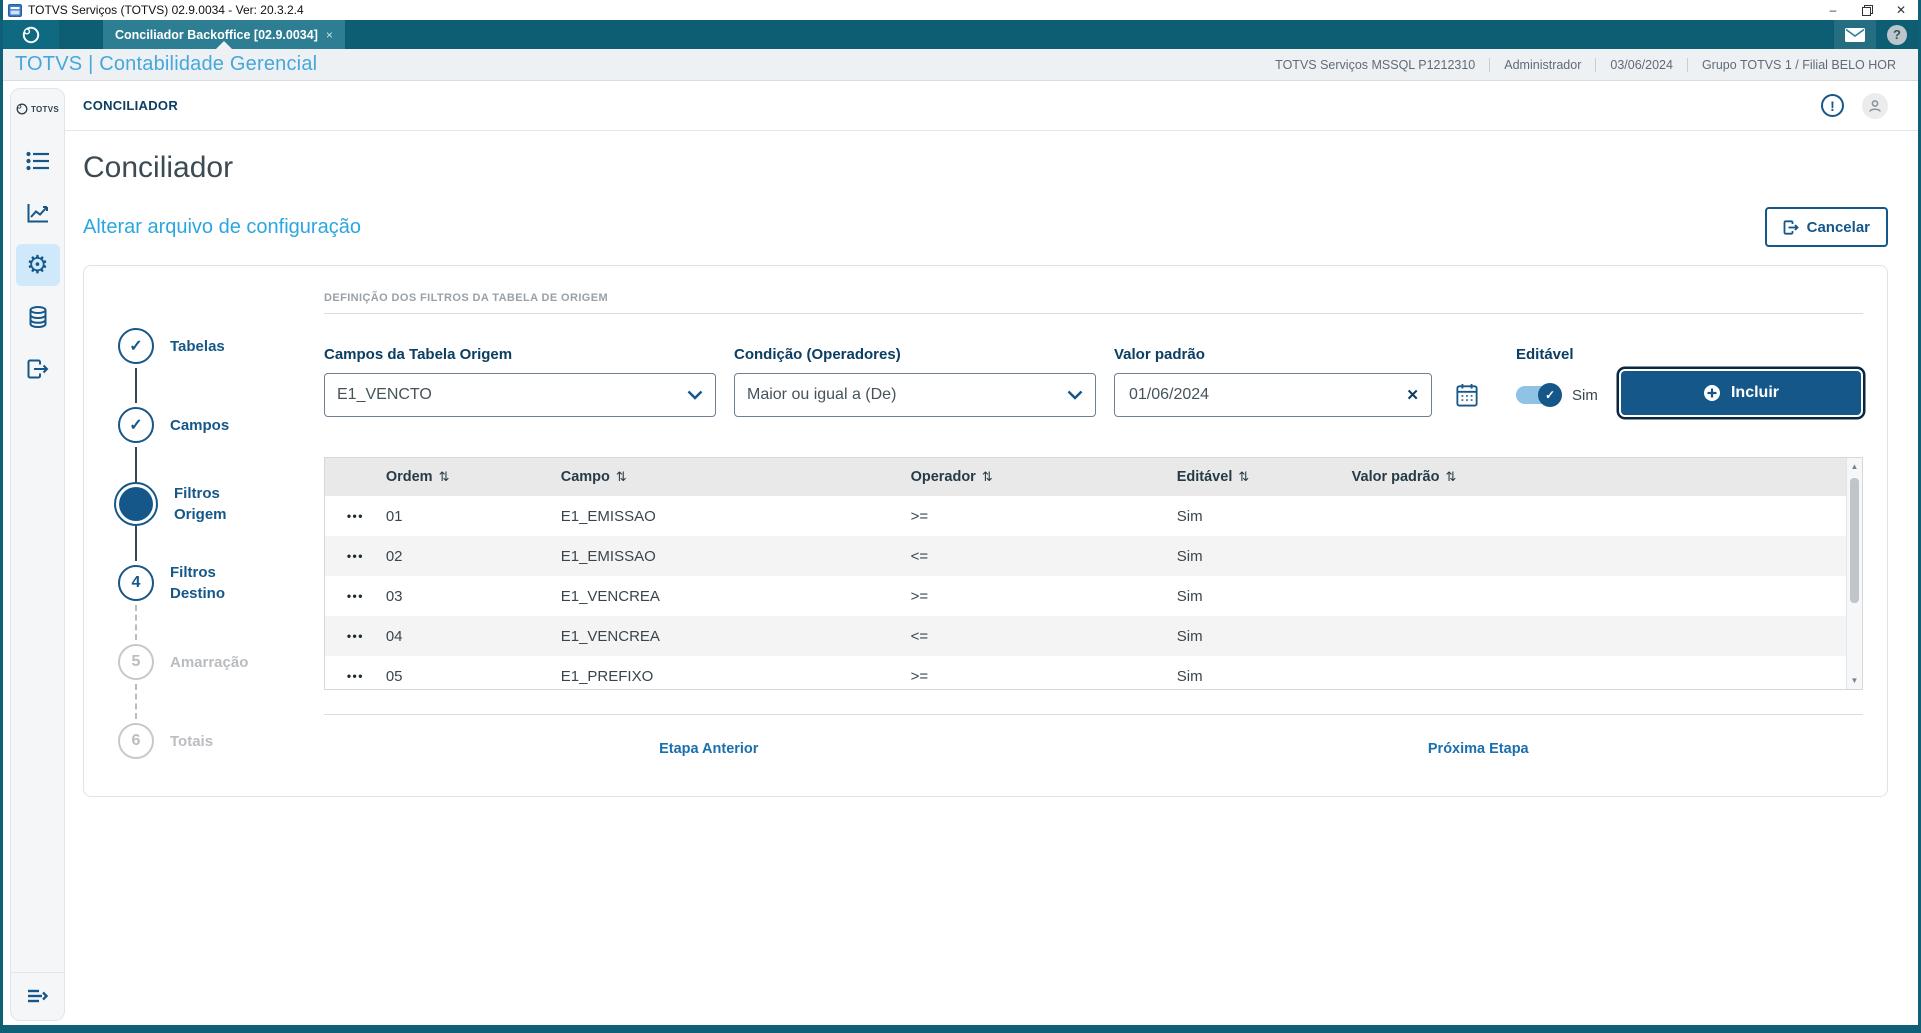 This screenshot has height=1033, width=1921. Describe the element at coordinates (418, 354) in the screenshot. I see `field-label: Campos da Tabela Origem` at that location.